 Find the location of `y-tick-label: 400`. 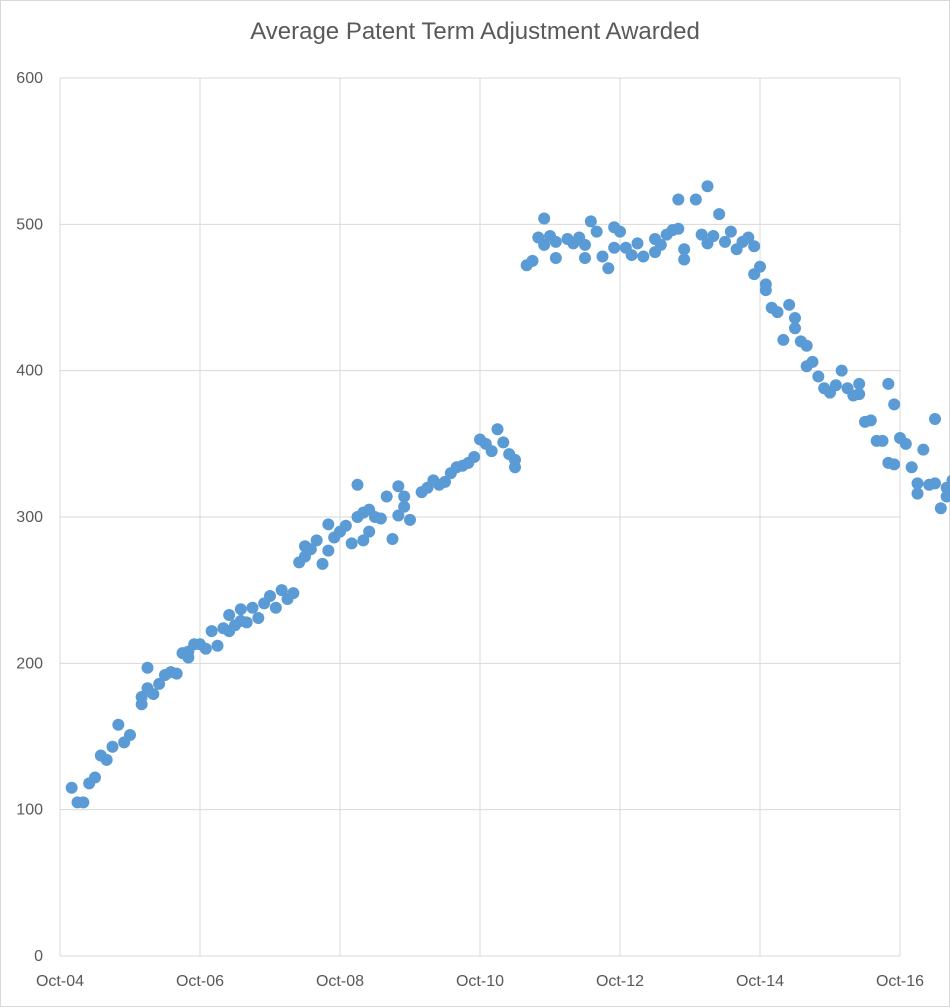

y-tick-label: 400 is located at coordinates (29, 371).